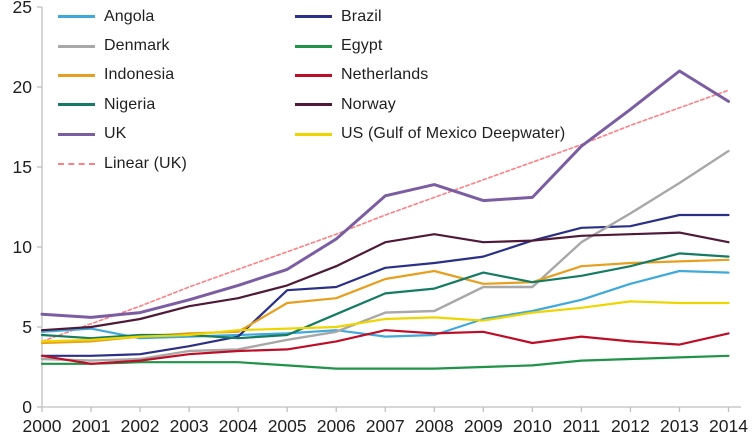 This screenshot has width=754, height=444. What do you see at coordinates (91, 426) in the screenshot?
I see `x-tick-label: 2001` at bounding box center [91, 426].